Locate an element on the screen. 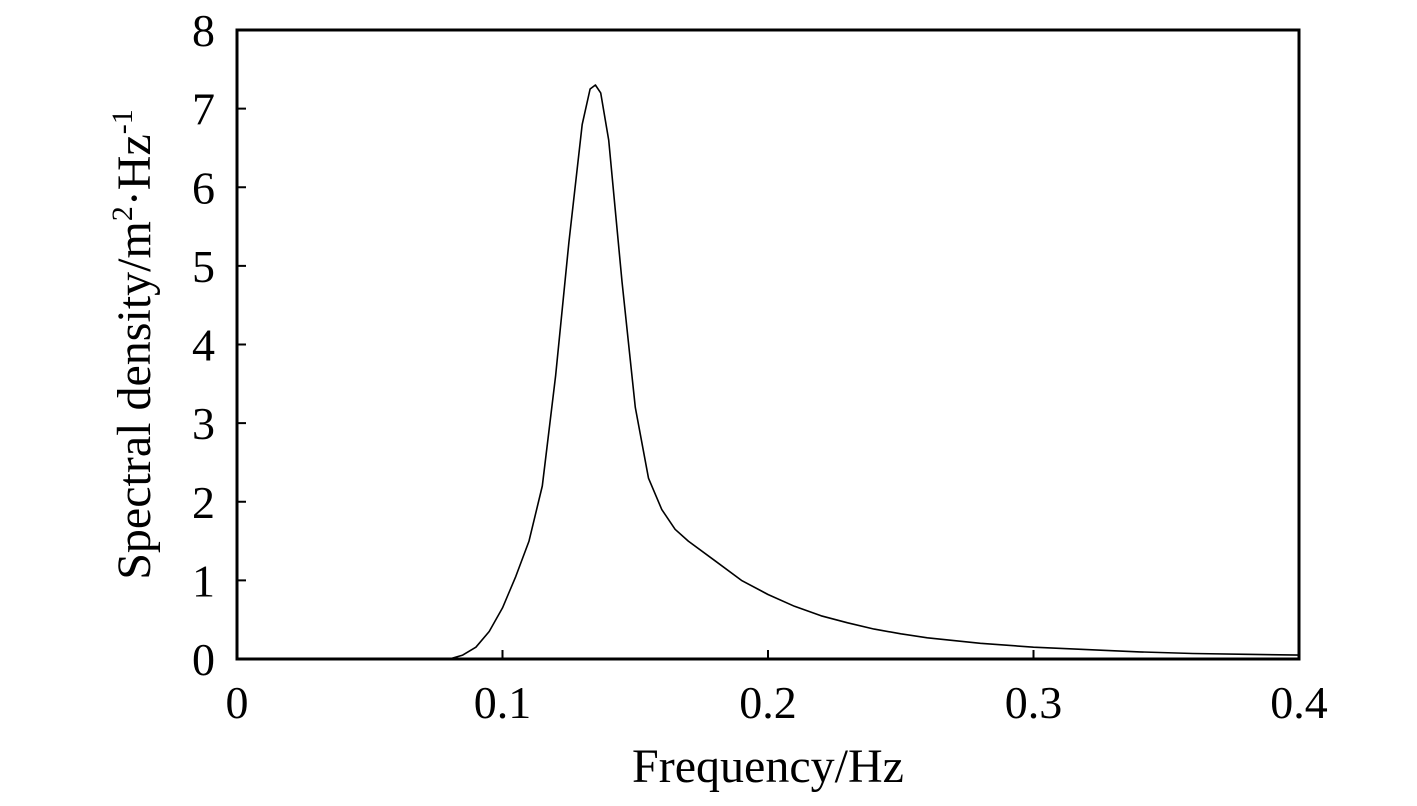 The image size is (1417, 806). y-axis-title-sup1: 2 is located at coordinates (122, 213).